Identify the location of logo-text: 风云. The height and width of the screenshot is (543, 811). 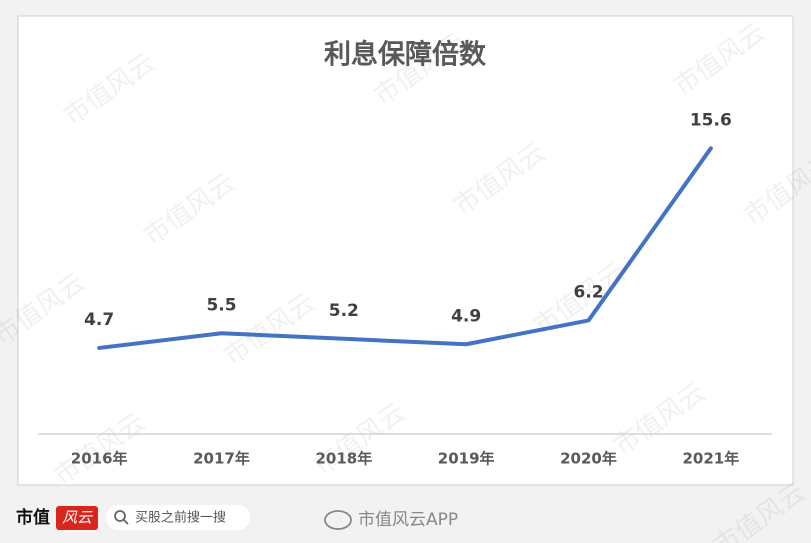
(77, 518).